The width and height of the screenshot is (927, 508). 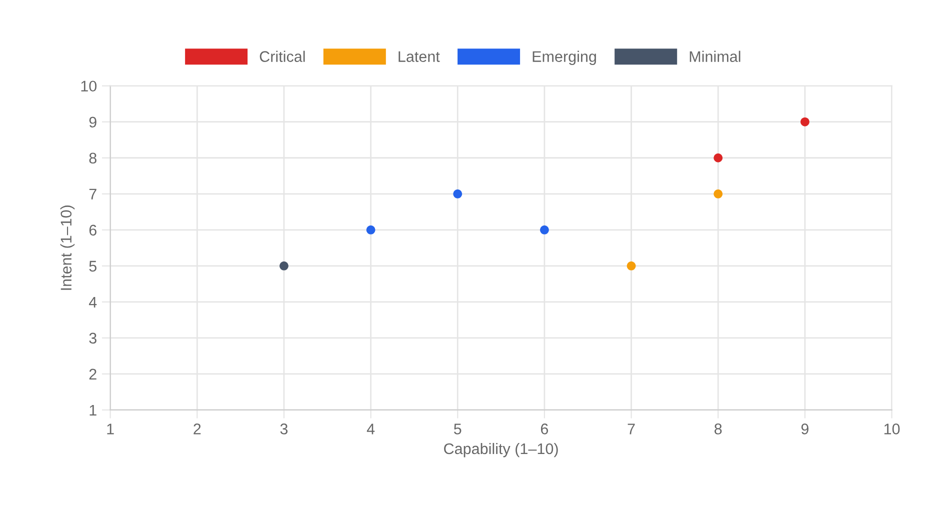 I want to click on y-tick-label: 6, so click(x=92, y=230).